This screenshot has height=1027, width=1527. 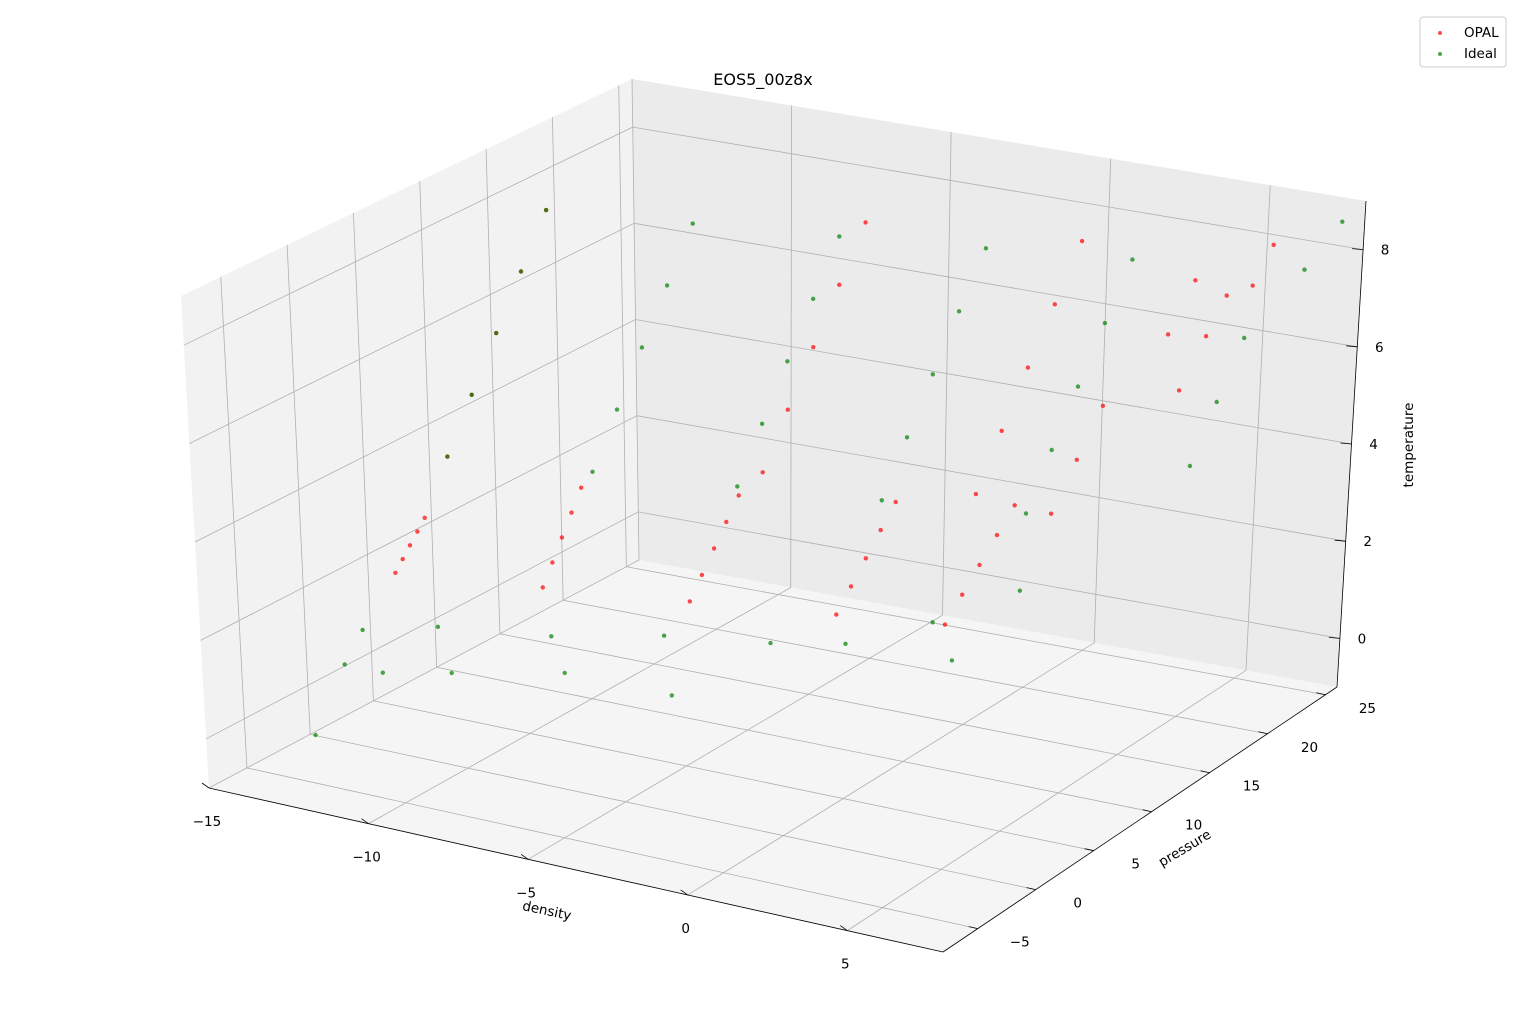 What do you see at coordinates (1440, 33) in the screenshot?
I see `legend-marker-opal` at bounding box center [1440, 33].